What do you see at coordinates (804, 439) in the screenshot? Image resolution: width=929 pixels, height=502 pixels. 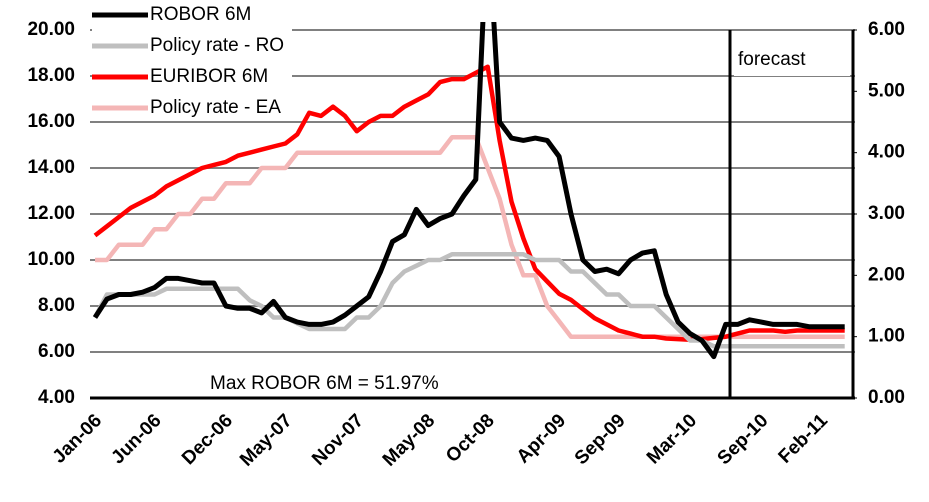 I see `x-tick-label: Feb-11` at bounding box center [804, 439].